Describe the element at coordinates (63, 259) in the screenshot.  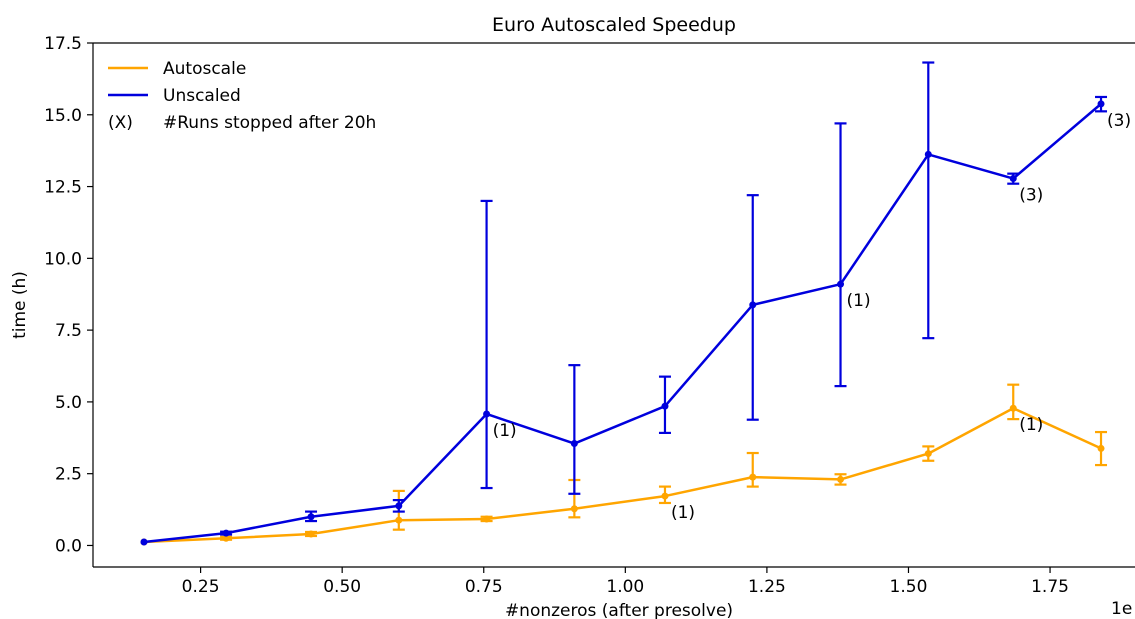
I see `y-tick-label: 10.0` at that location.